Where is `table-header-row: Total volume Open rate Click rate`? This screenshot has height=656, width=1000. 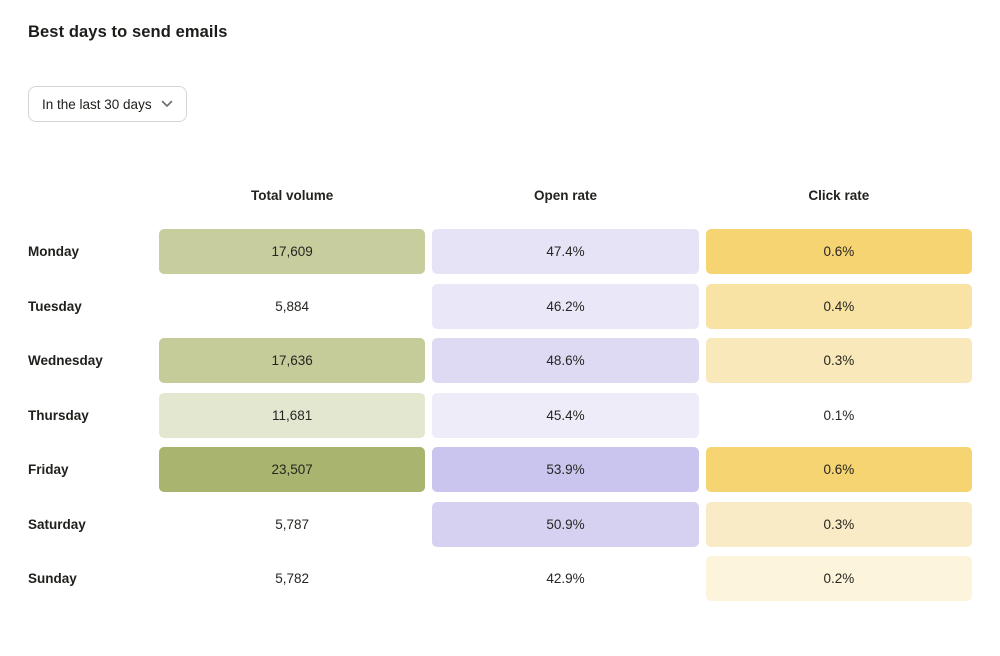 table-header-row: Total volume Open rate Click rate is located at coordinates (500, 195).